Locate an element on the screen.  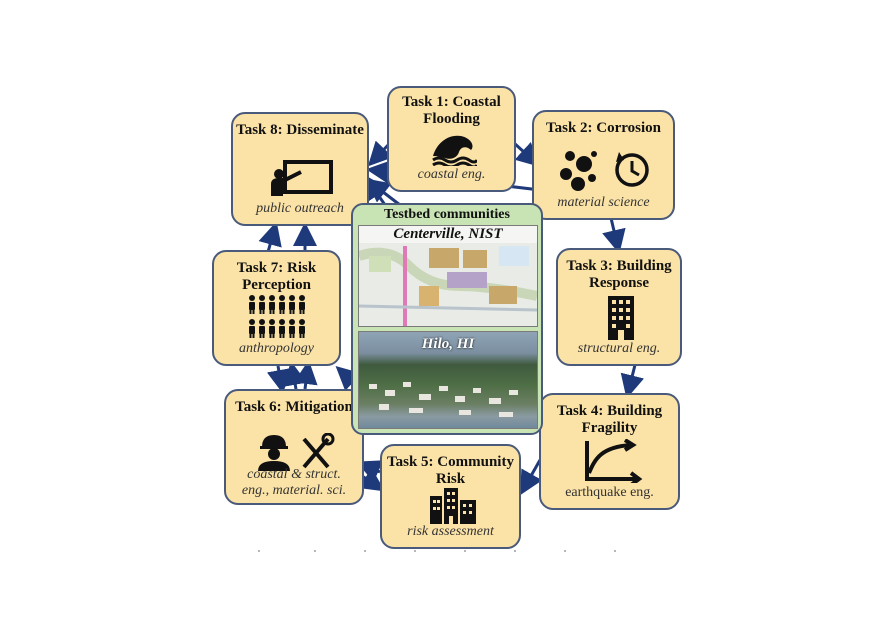
arrow-task7-to-task6-a is located at coordinates (278, 379).